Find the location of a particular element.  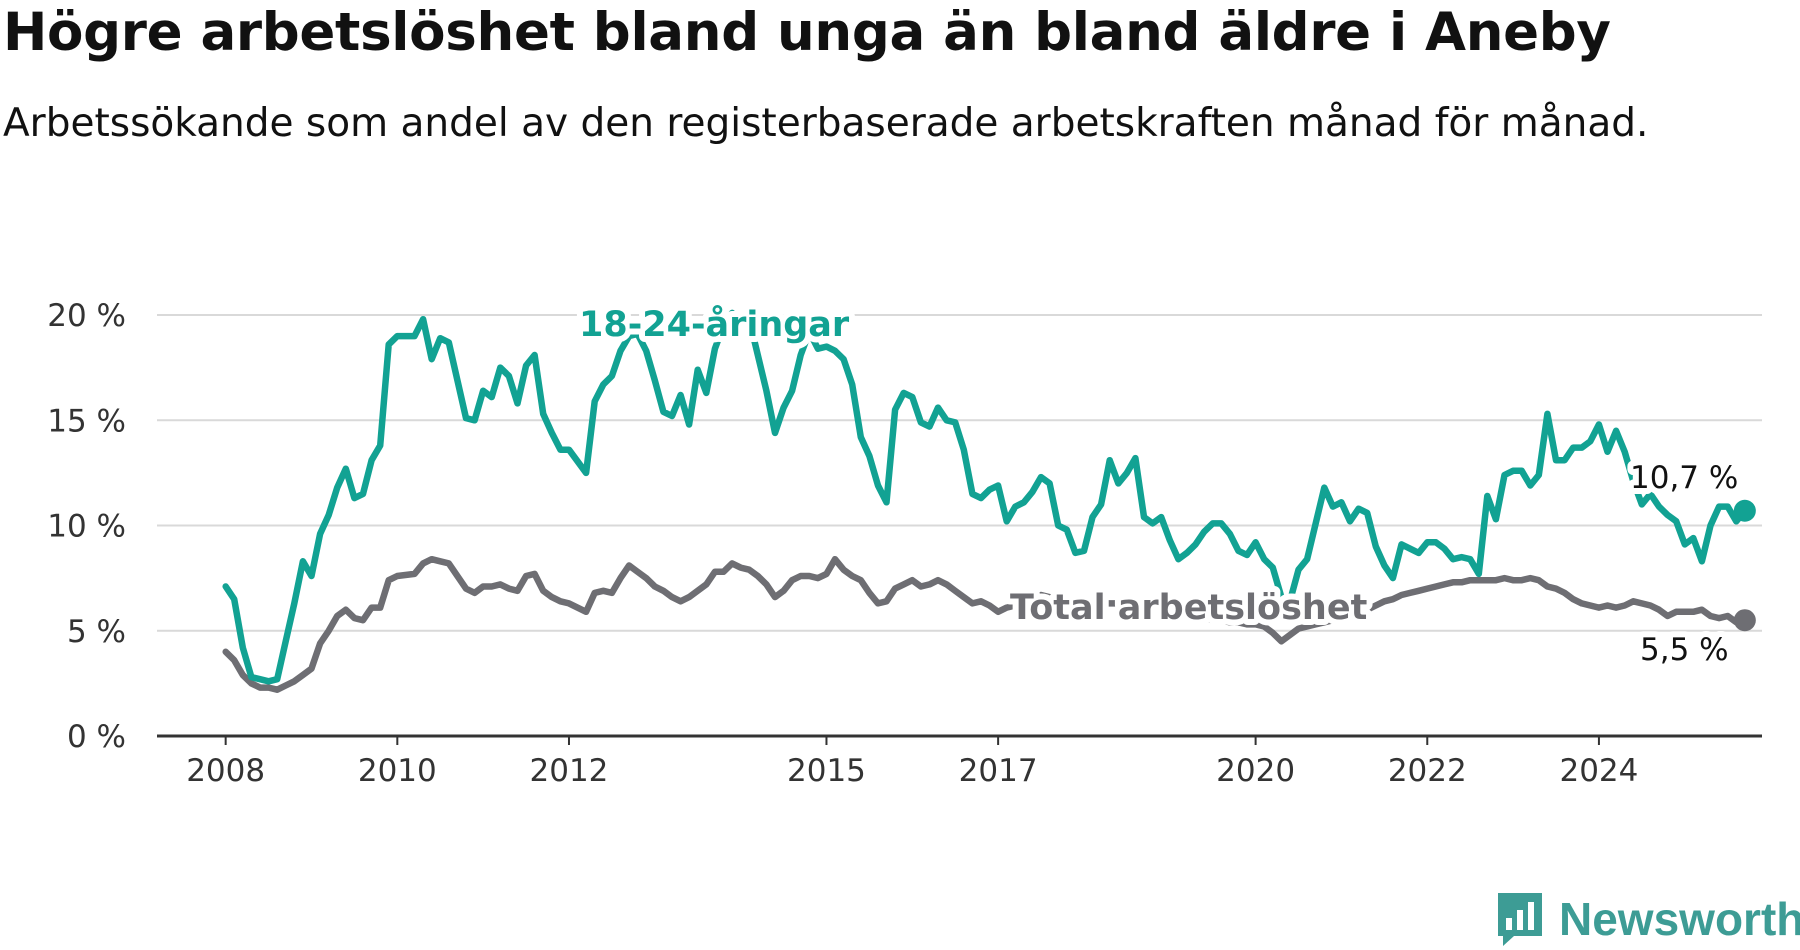

x-tick-label: 2015 is located at coordinates (826, 771).